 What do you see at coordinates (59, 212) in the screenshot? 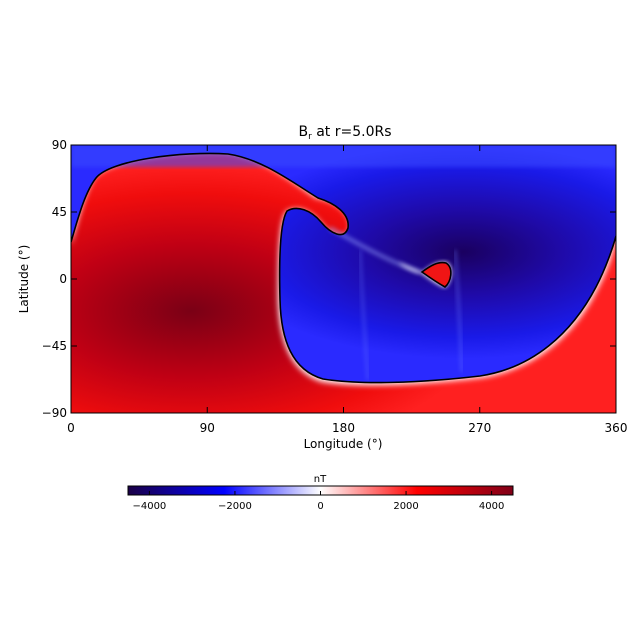
I see `y-tick-label: 45` at bounding box center [59, 212].